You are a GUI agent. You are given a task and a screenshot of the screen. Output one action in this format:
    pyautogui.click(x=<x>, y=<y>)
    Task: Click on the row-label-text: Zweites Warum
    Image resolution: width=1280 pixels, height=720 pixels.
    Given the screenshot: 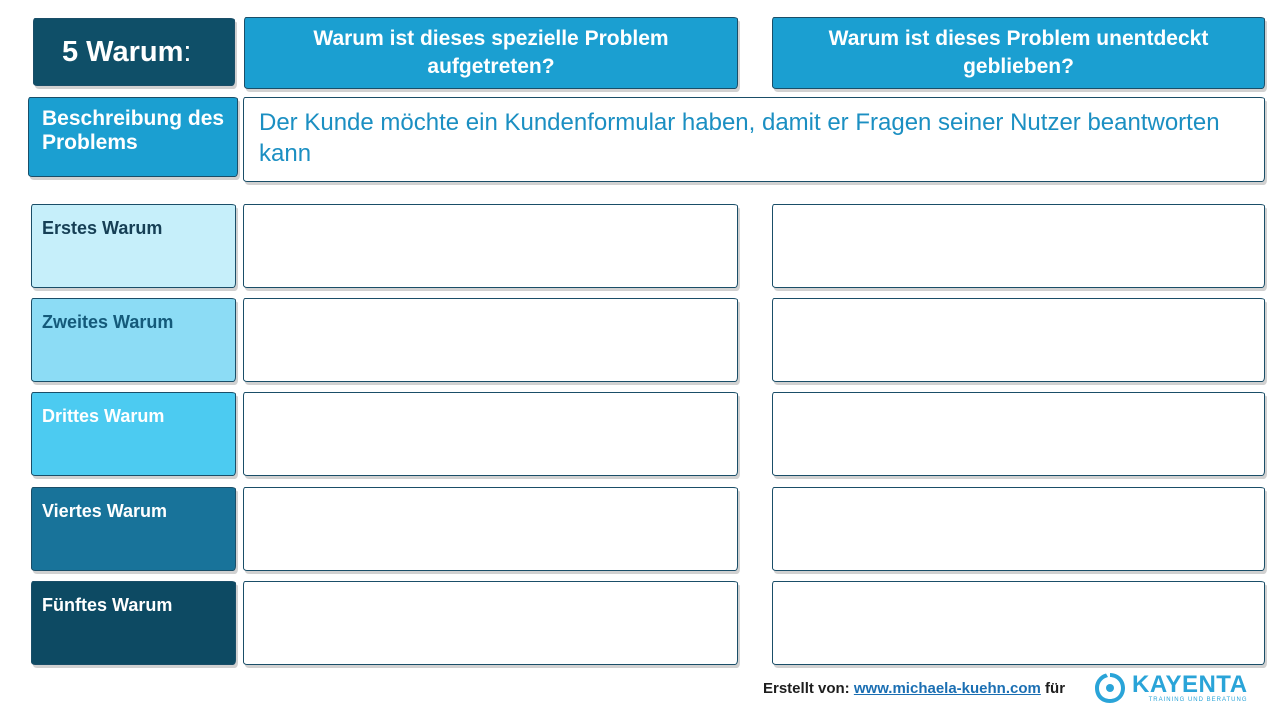 What is the action you would take?
    pyautogui.click(x=108, y=322)
    